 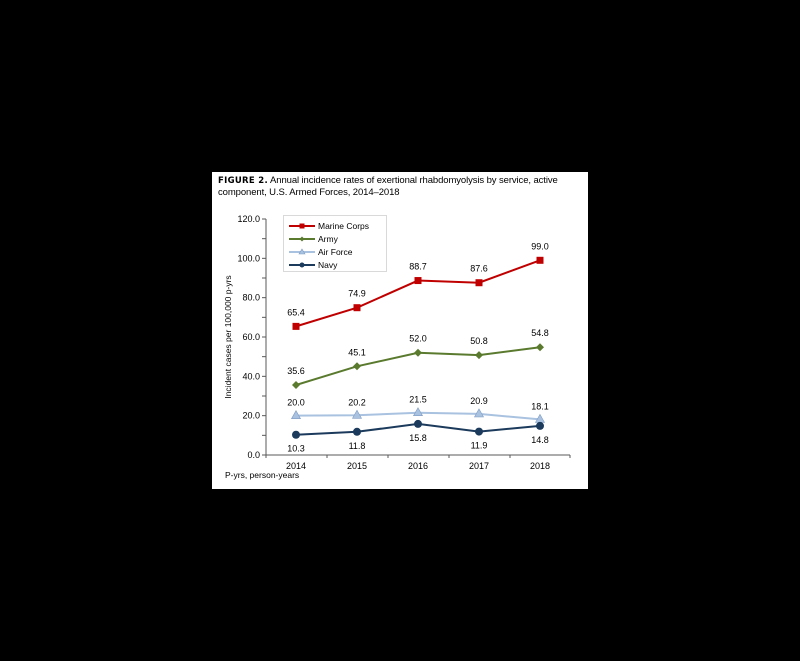 I want to click on data-label: 35.6, so click(x=296, y=371).